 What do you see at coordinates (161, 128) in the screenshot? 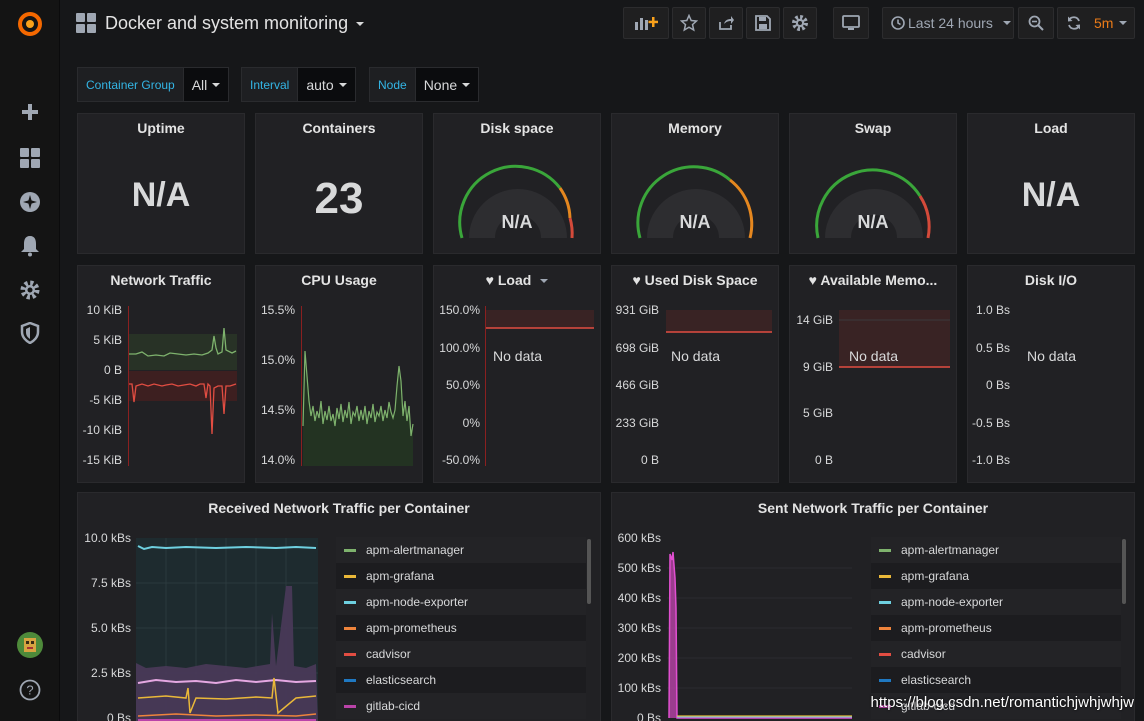
I see `panel-title: Uptime` at bounding box center [161, 128].